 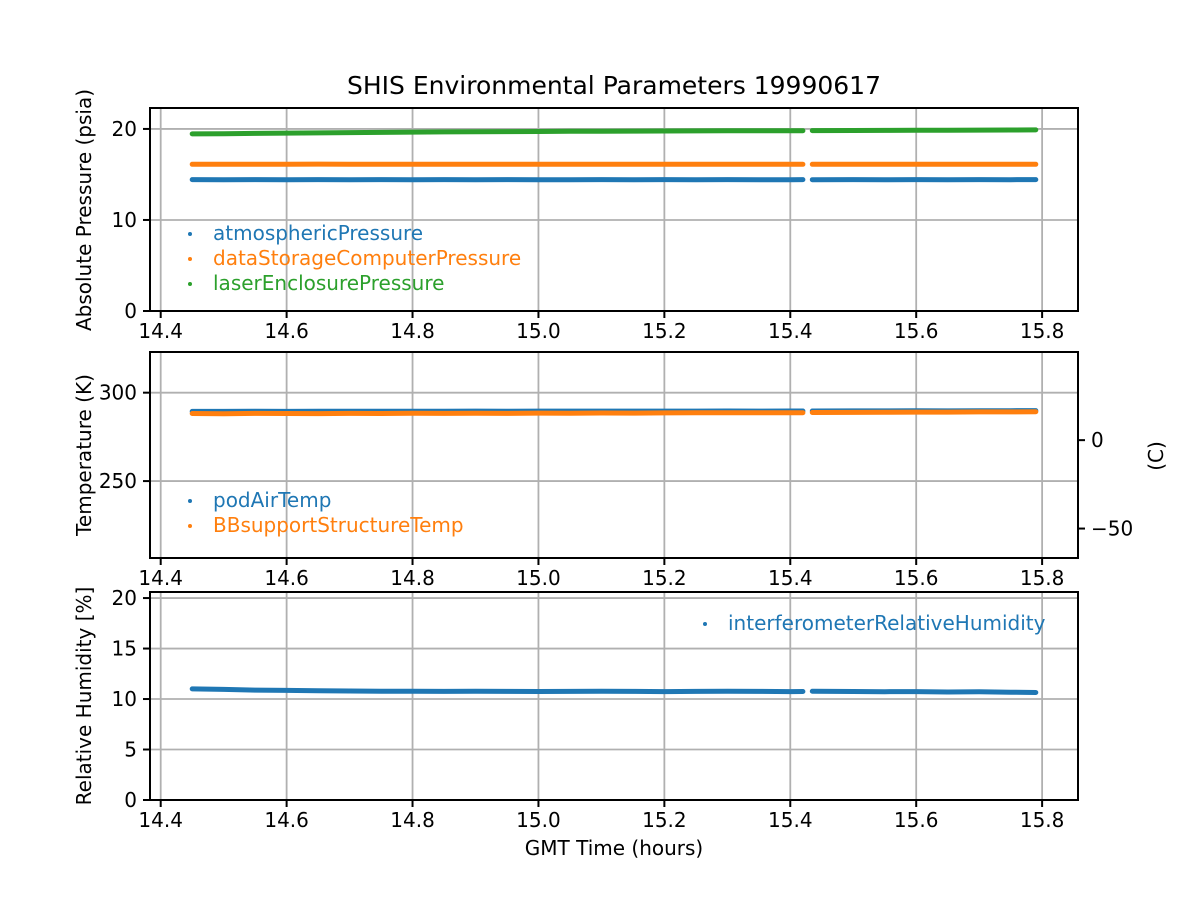 I want to click on legend-label: atmosphericPressure, so click(x=318, y=233).